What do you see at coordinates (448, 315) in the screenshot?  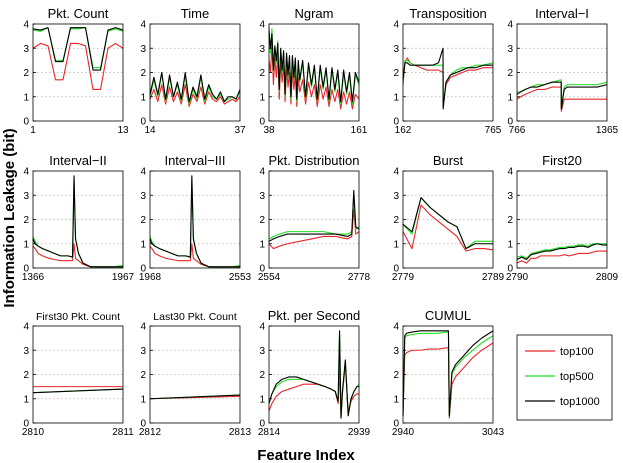 I see `panel-title: CUMUL` at bounding box center [448, 315].